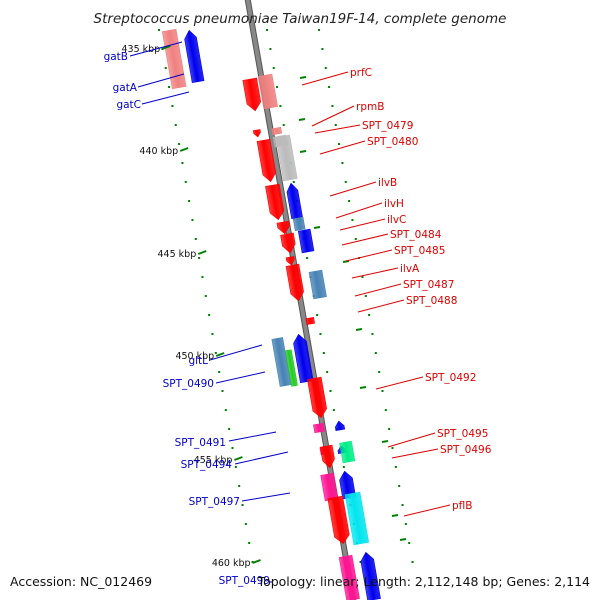 The image size is (600, 600). Describe the element at coordinates (462, 506) in the screenshot. I see `gene-label: pflB` at that location.